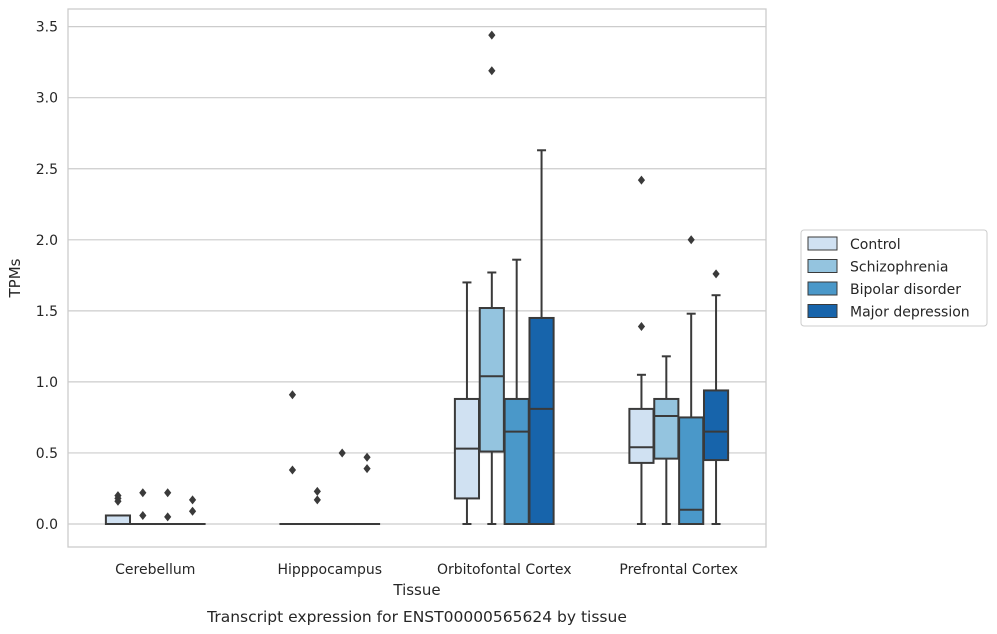 The height and width of the screenshot is (634, 997). What do you see at coordinates (47, 454) in the screenshot?
I see `y-tick-label: 0.5` at bounding box center [47, 454].